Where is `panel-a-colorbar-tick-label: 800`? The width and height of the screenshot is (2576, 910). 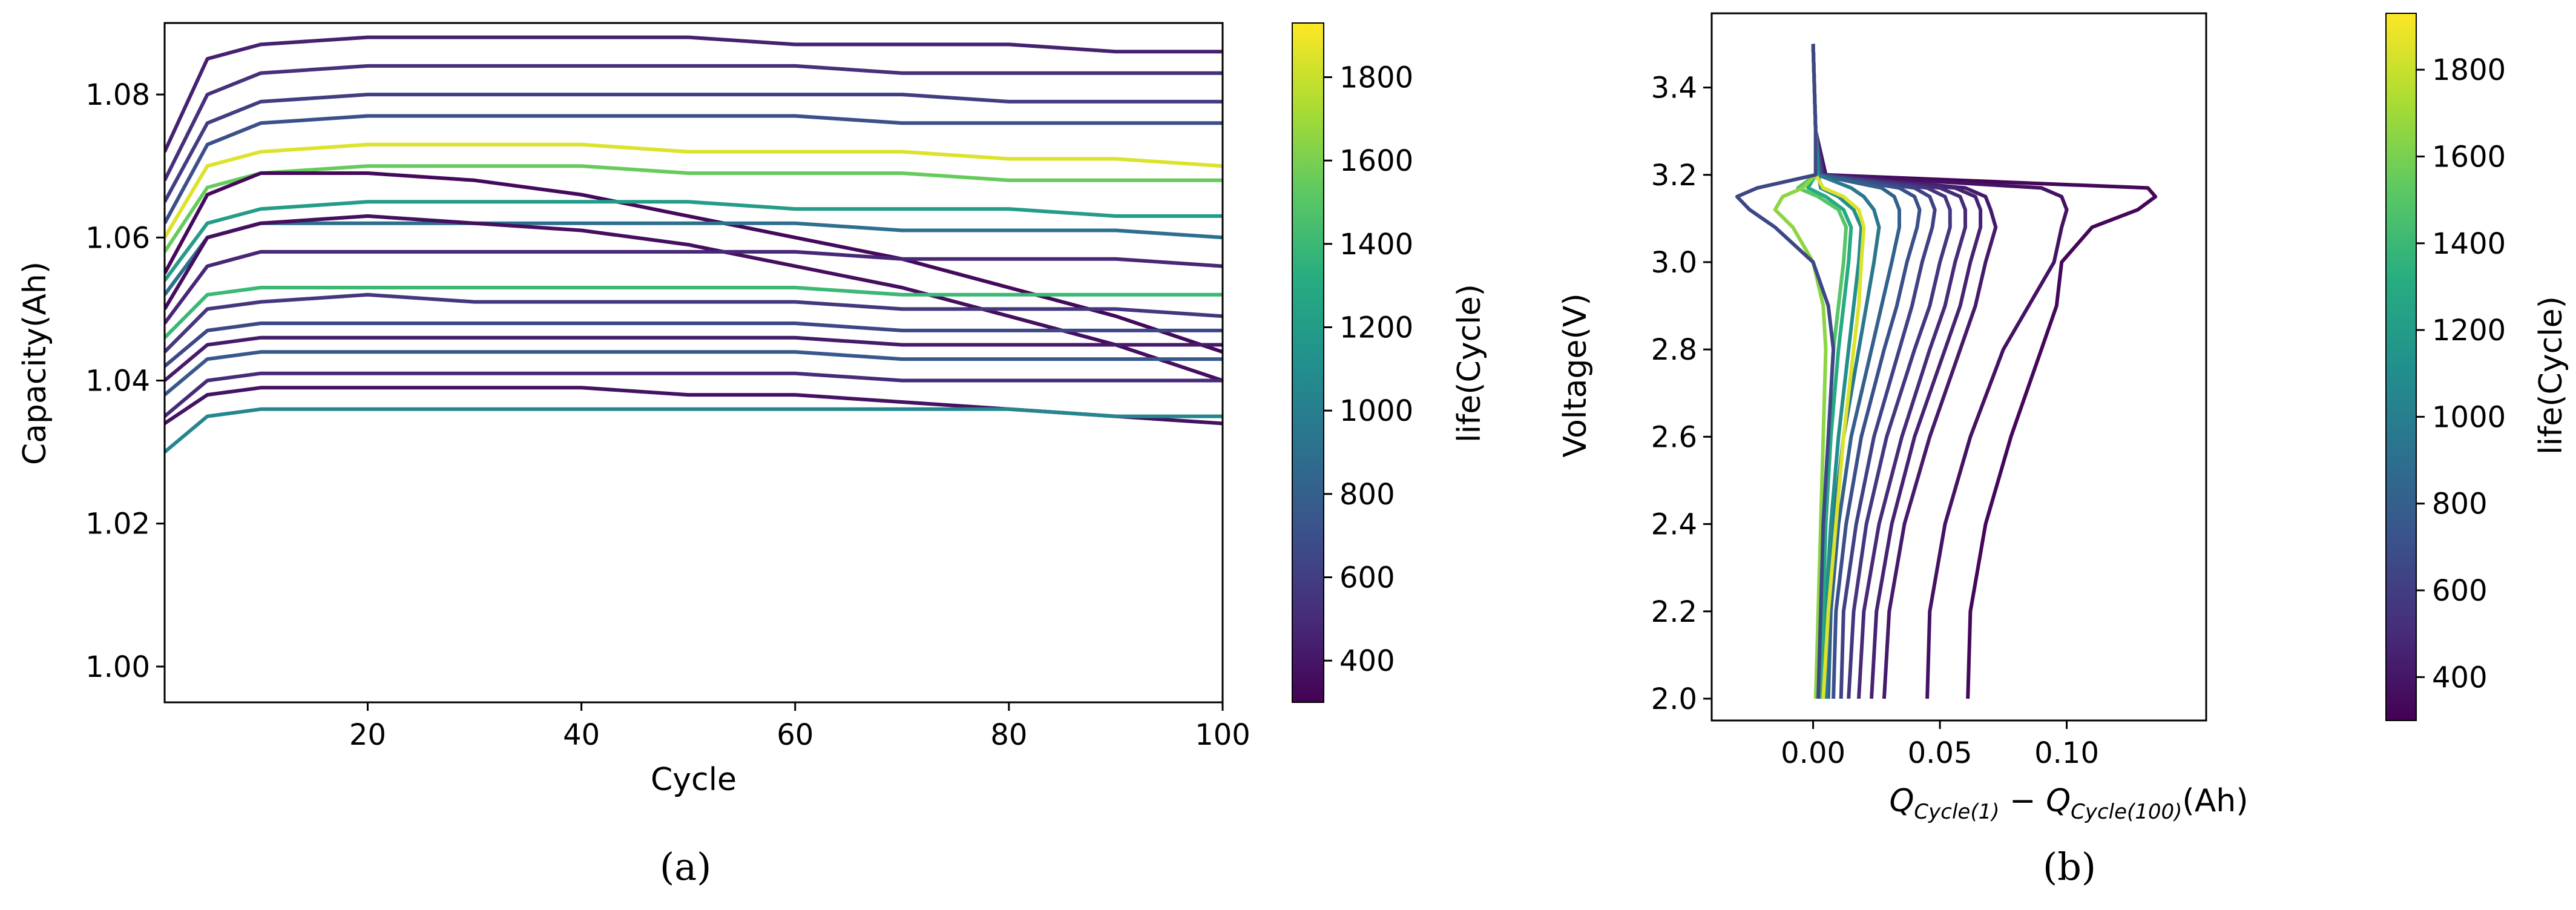 panel-a-colorbar-tick-label: 800 is located at coordinates (1367, 495).